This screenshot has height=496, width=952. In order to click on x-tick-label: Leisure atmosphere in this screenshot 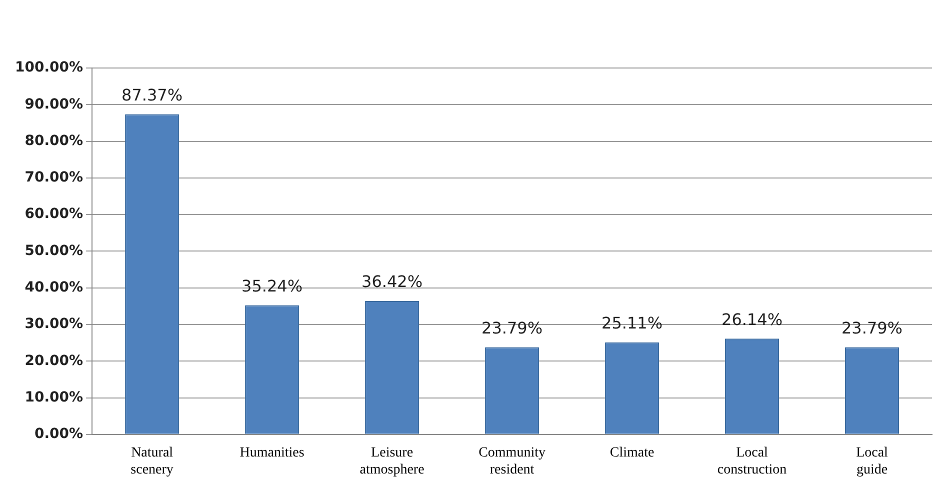, I will do `click(392, 461)`.